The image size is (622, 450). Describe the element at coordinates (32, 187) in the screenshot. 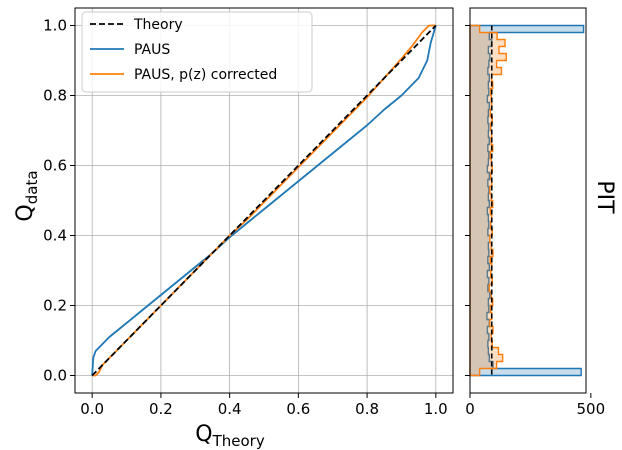

I see `y-axis-label-sub: data` at that location.